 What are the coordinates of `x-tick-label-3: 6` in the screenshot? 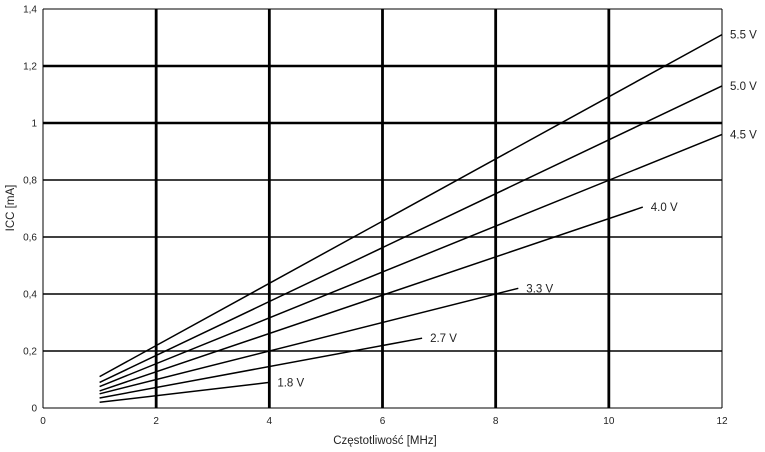 It's located at (383, 421).